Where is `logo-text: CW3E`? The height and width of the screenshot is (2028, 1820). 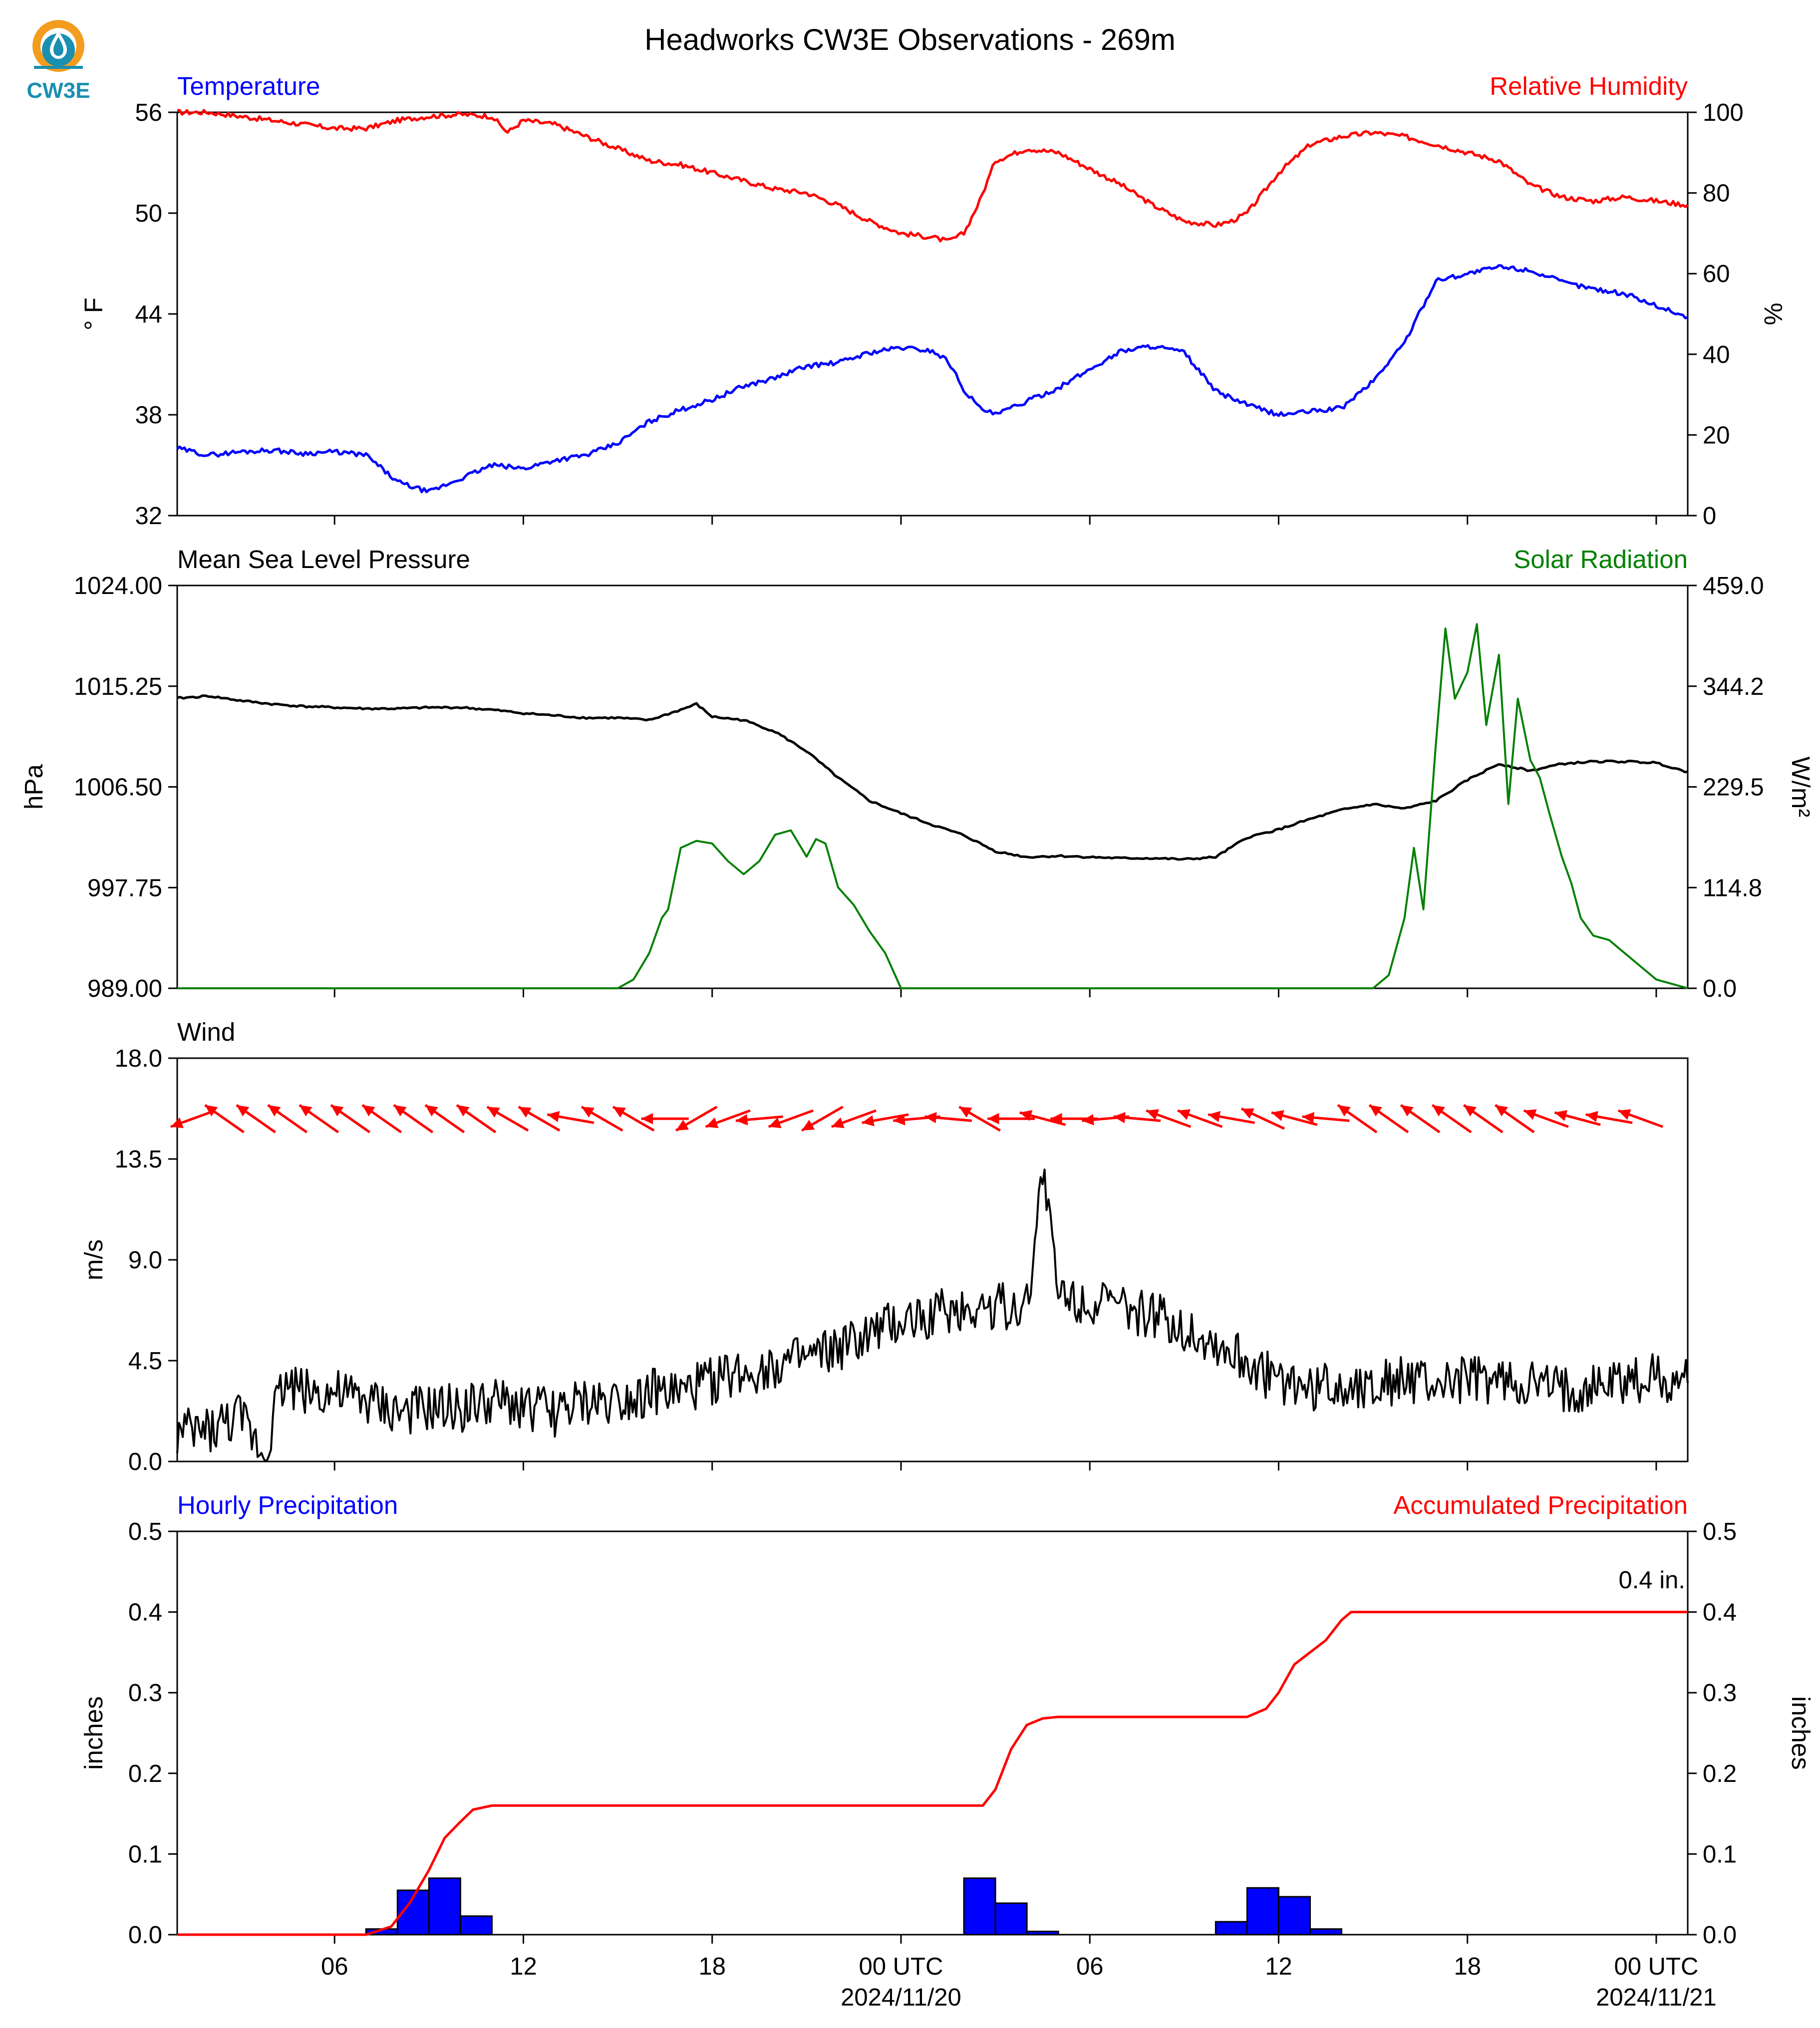 logo-text: CW3E is located at coordinates (58, 90).